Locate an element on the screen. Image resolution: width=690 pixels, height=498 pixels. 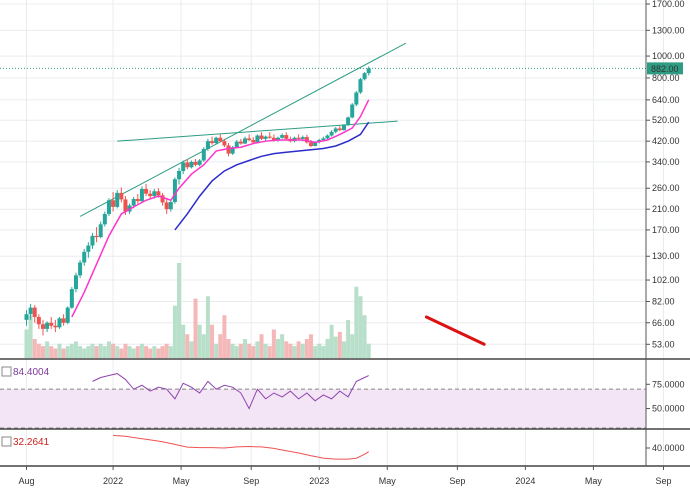
indicator-settings-icon is located at coordinates (6, 441).